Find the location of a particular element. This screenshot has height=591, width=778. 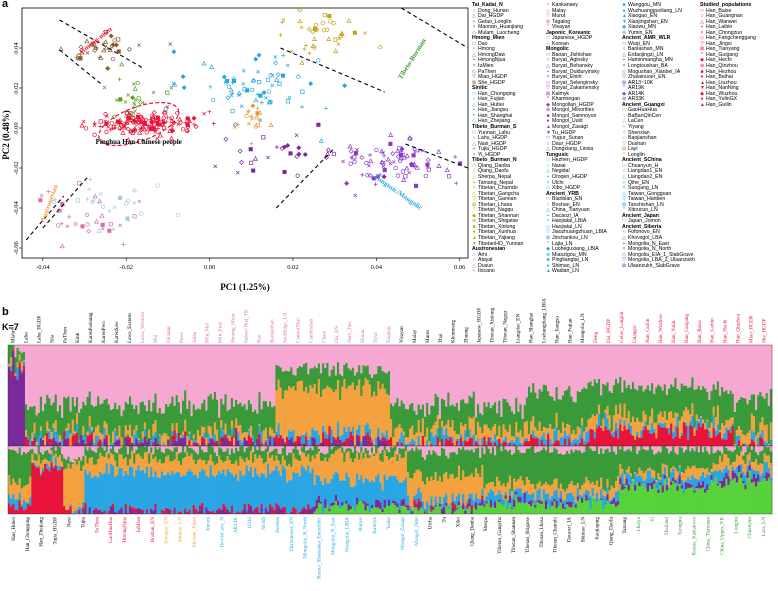

admixture-top-label: Htin_Pray is located at coordinates (221, 332).